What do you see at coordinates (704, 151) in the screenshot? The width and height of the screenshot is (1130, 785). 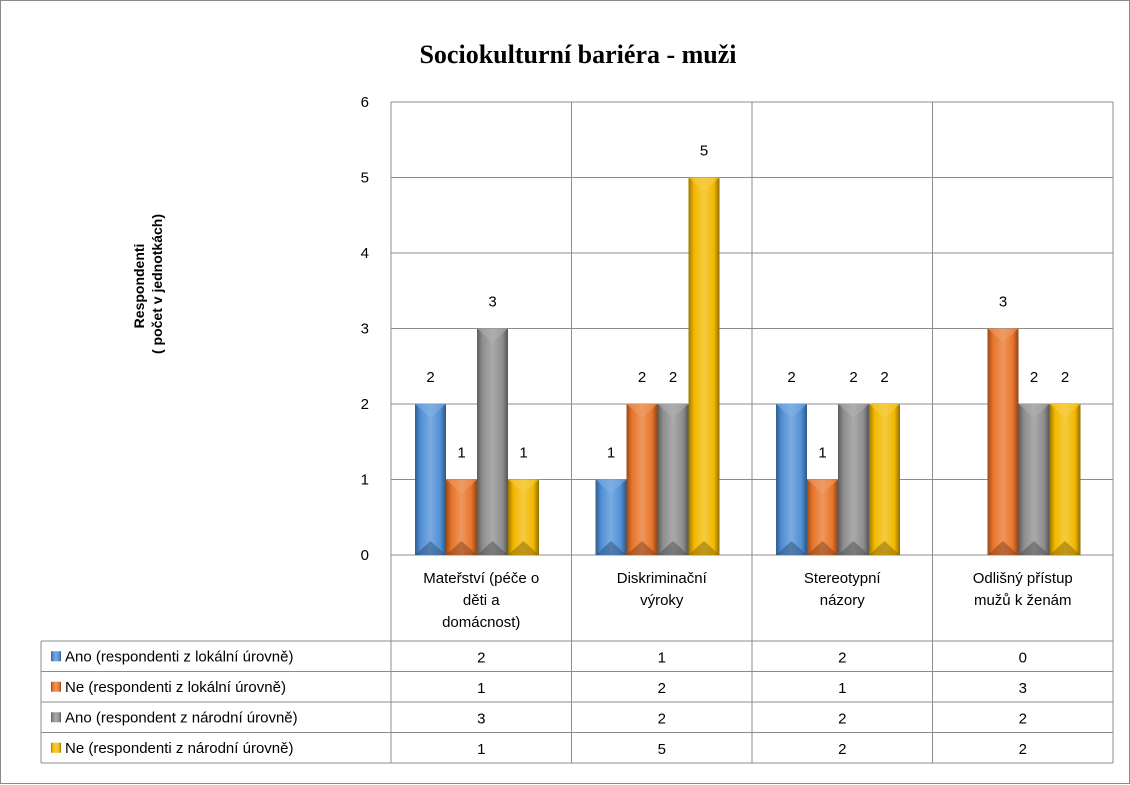 I see `data-label: 5` at bounding box center [704, 151].